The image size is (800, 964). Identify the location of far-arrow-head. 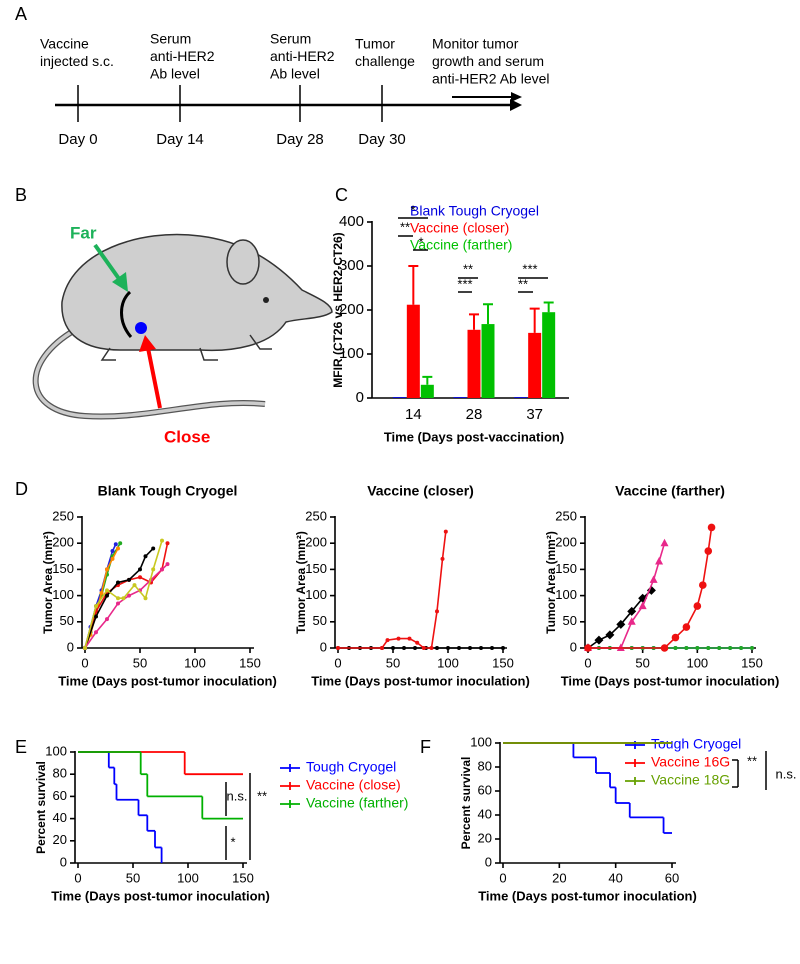
(120, 282).